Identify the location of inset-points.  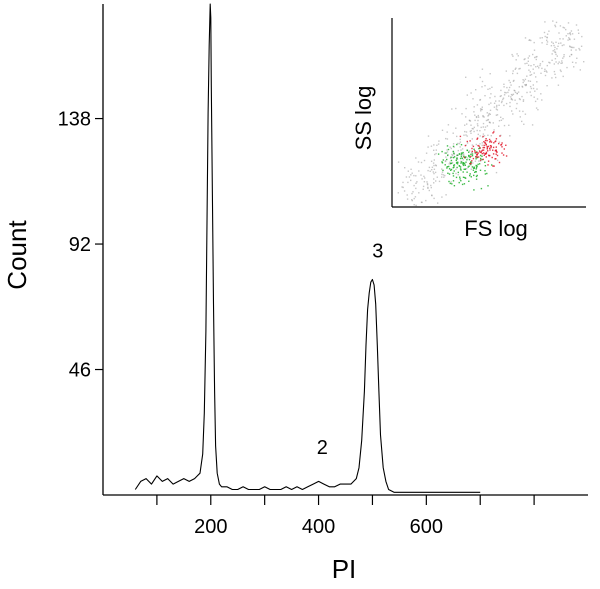
(491, 113).